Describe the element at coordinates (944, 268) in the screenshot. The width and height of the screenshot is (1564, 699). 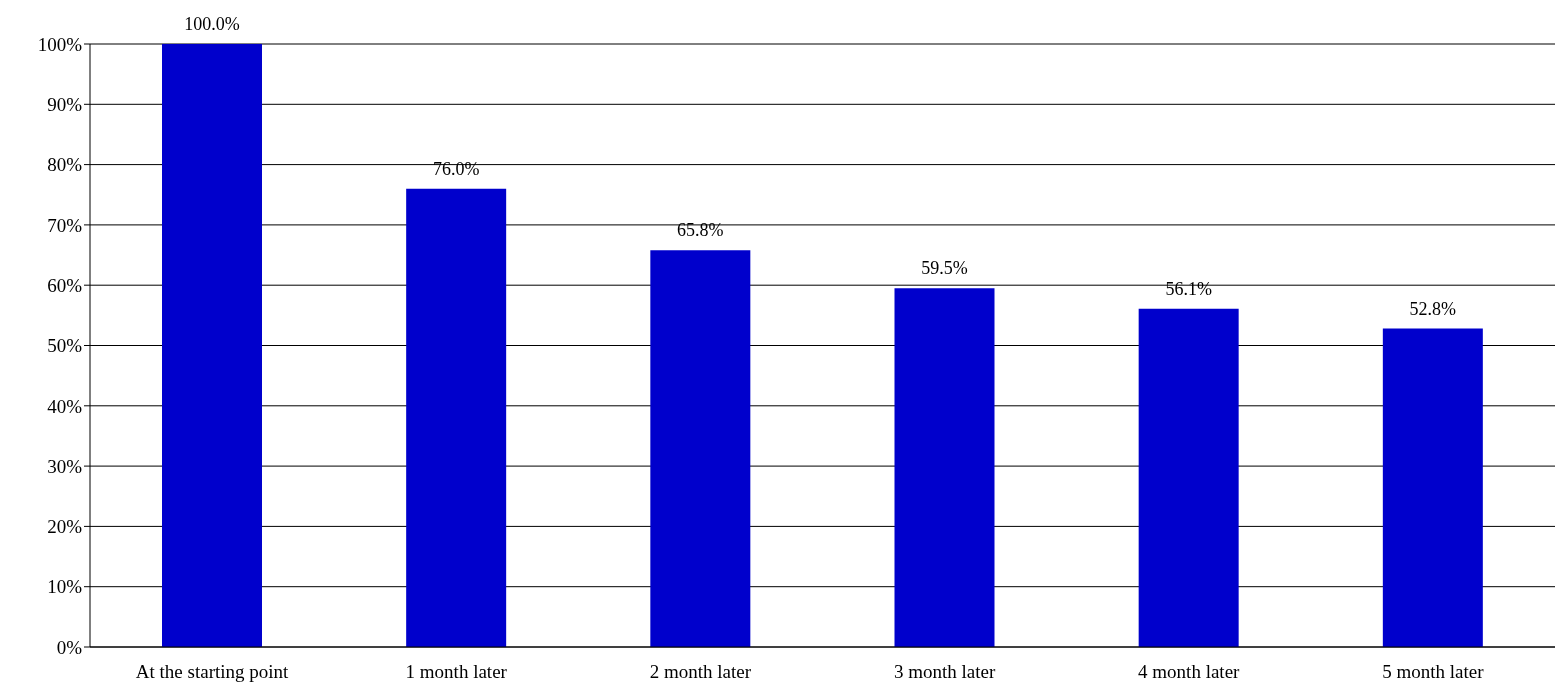
I see `data-label: 59.5%` at that location.